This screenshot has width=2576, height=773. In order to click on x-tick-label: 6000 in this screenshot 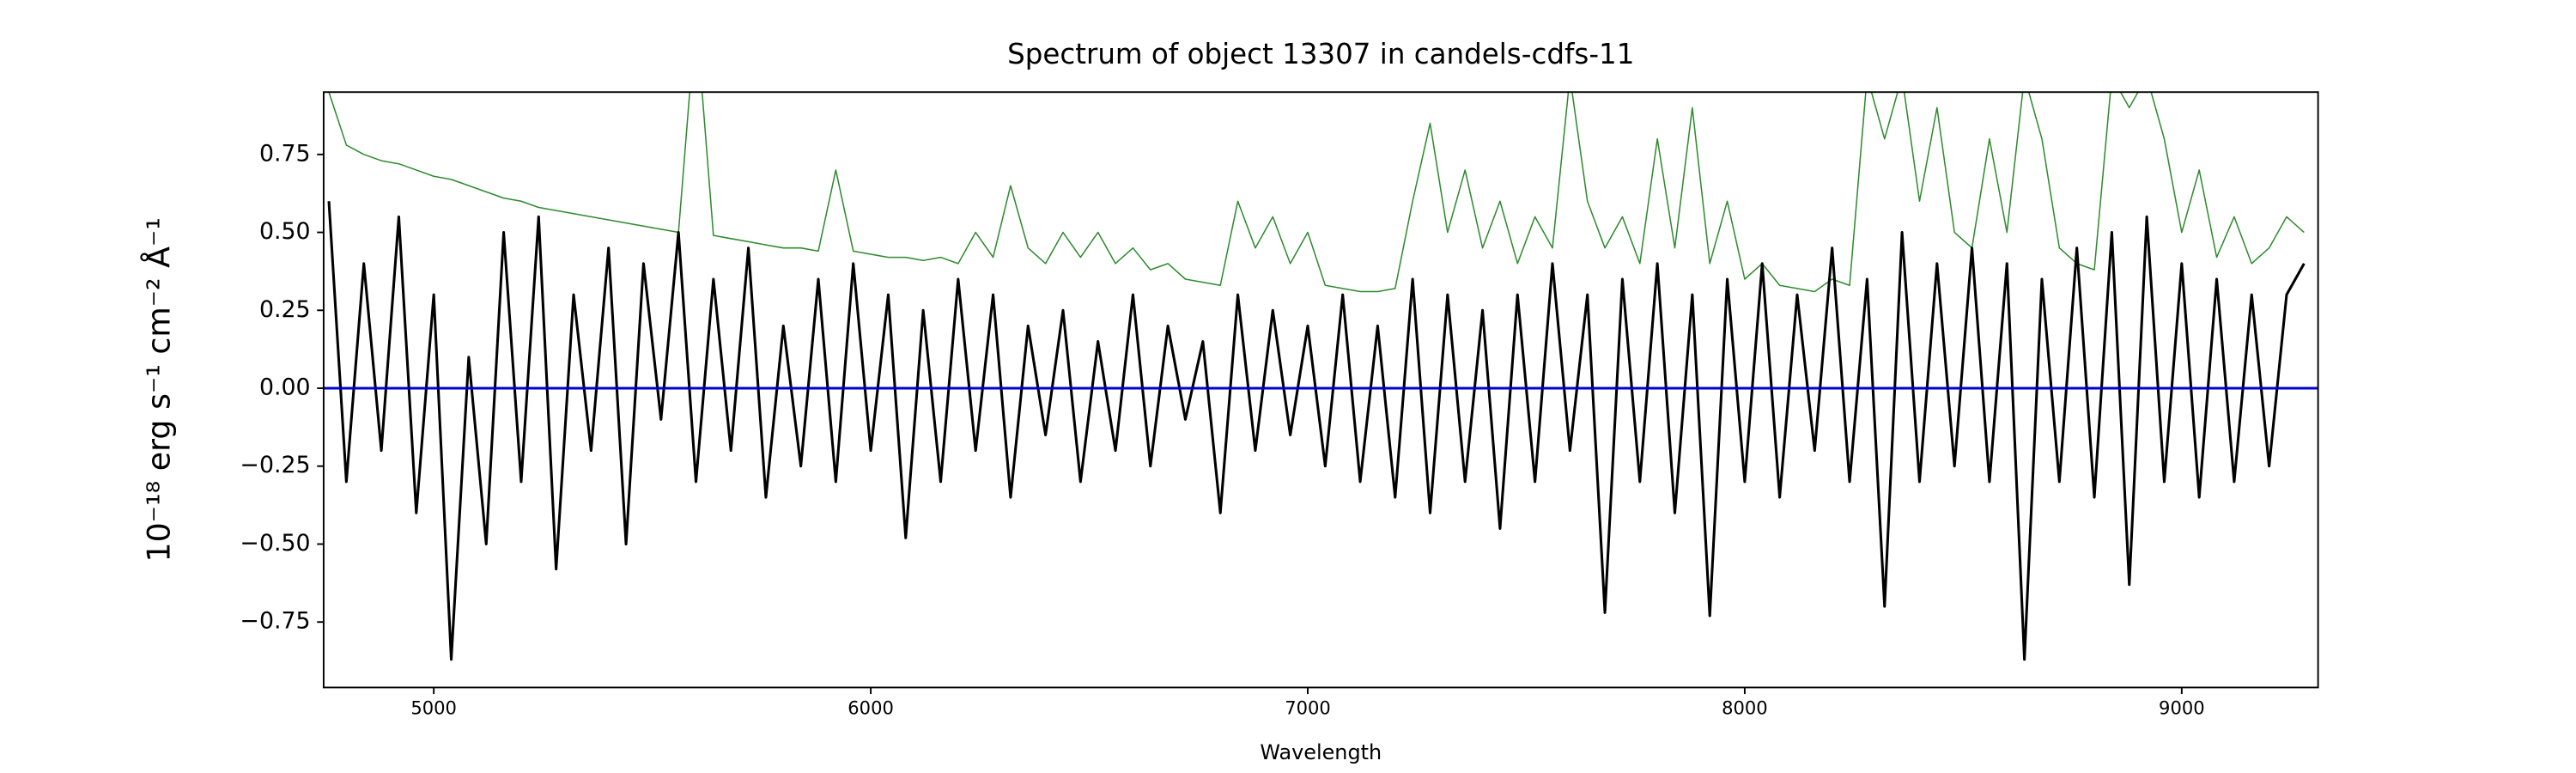, I will do `click(871, 707)`.